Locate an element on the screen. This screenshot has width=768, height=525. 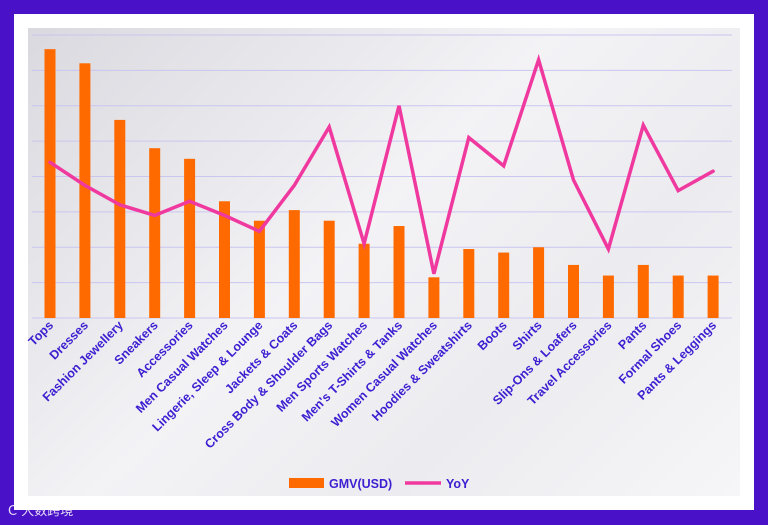
x-tick-label: Tops is located at coordinates (41, 333).